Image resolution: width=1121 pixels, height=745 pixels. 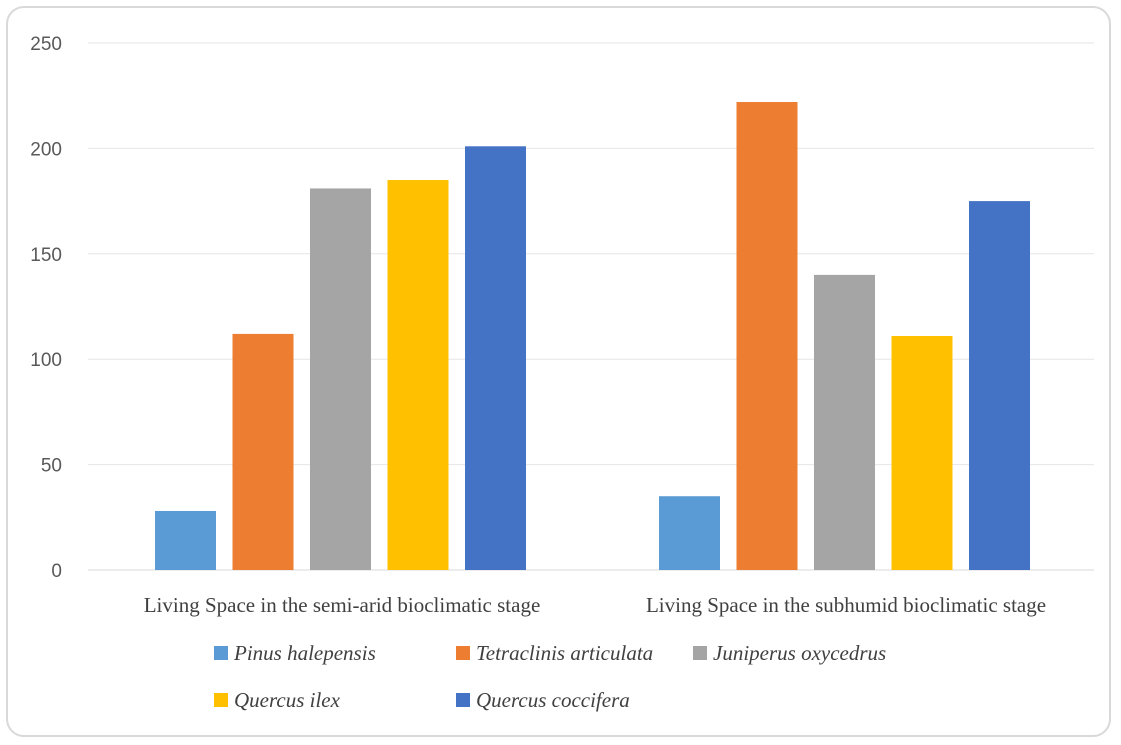 What do you see at coordinates (46, 360) in the screenshot?
I see `y-tick-label: 100` at bounding box center [46, 360].